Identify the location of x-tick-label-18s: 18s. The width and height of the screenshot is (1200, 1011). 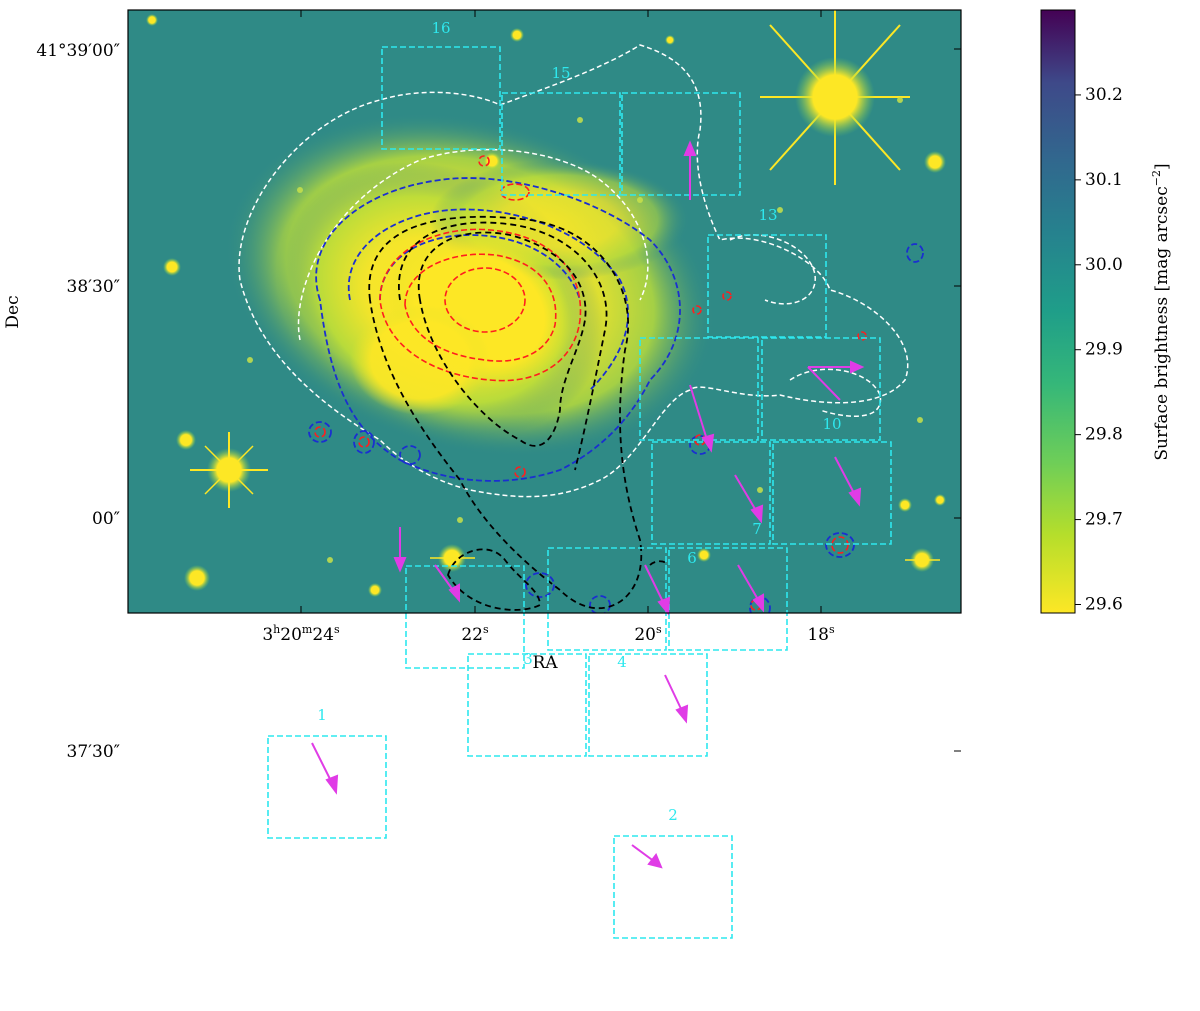
(821, 634).